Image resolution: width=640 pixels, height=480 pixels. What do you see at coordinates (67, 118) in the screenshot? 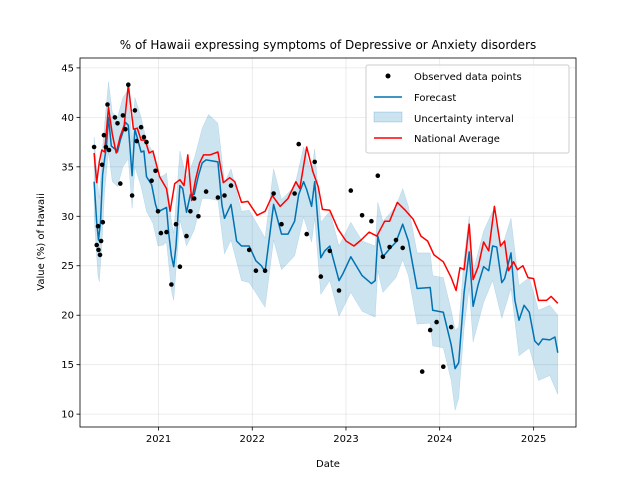
I see `y-tick-label: 40` at bounding box center [67, 118].